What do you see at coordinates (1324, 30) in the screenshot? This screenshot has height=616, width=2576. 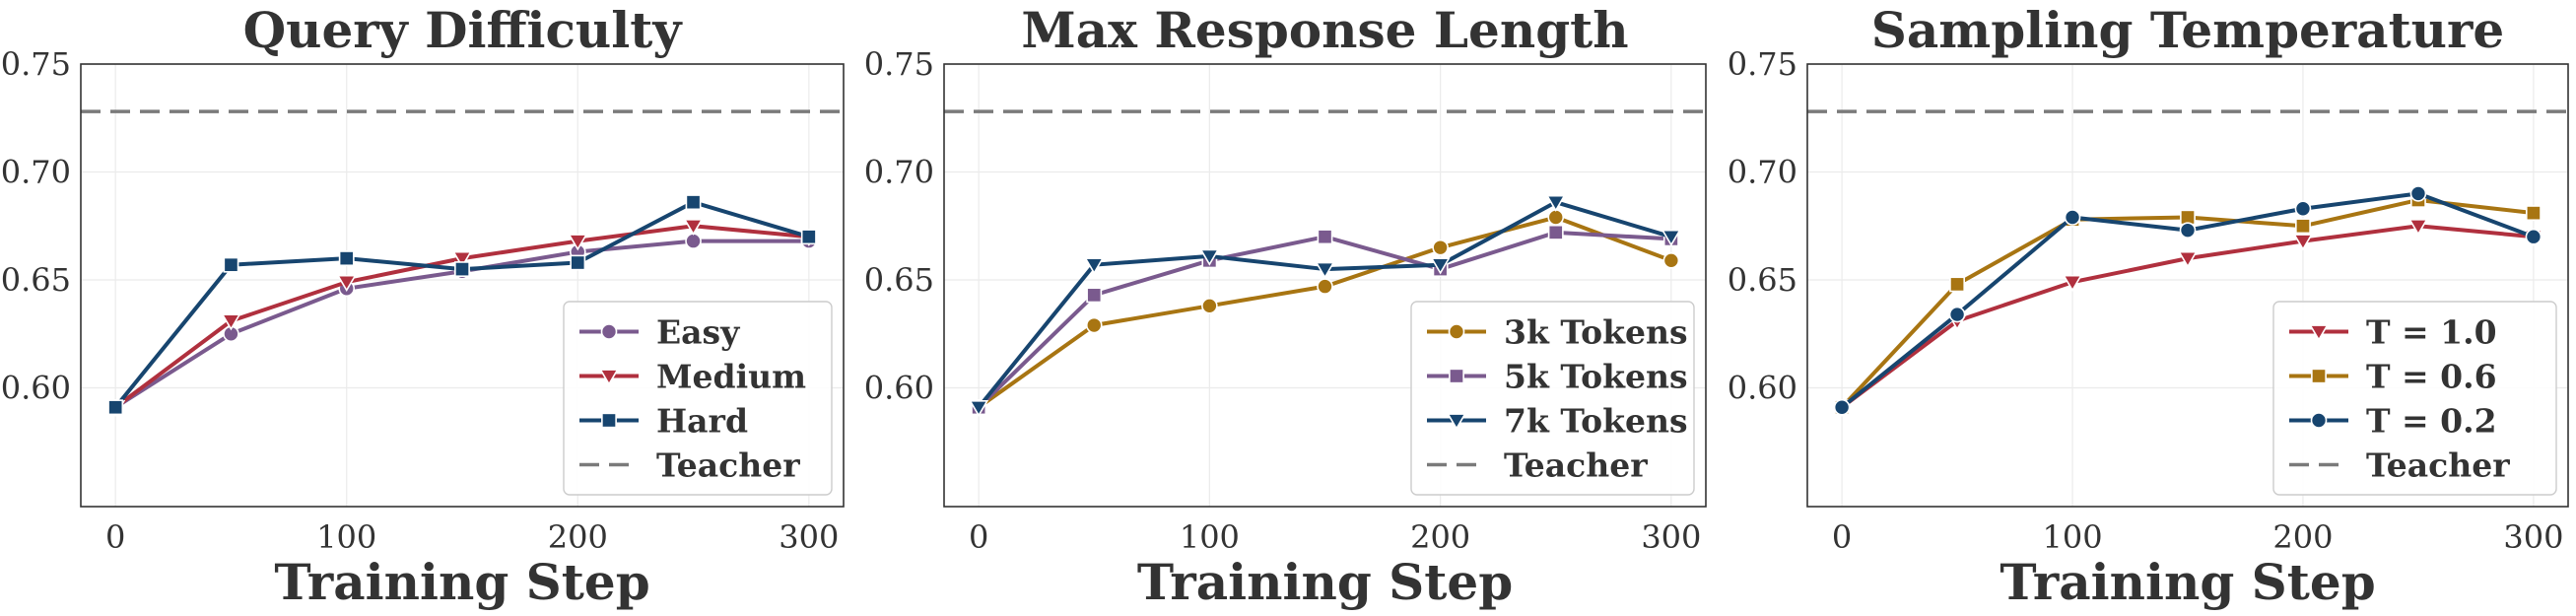 I see `chart-title: Max Response Length` at bounding box center [1324, 30].